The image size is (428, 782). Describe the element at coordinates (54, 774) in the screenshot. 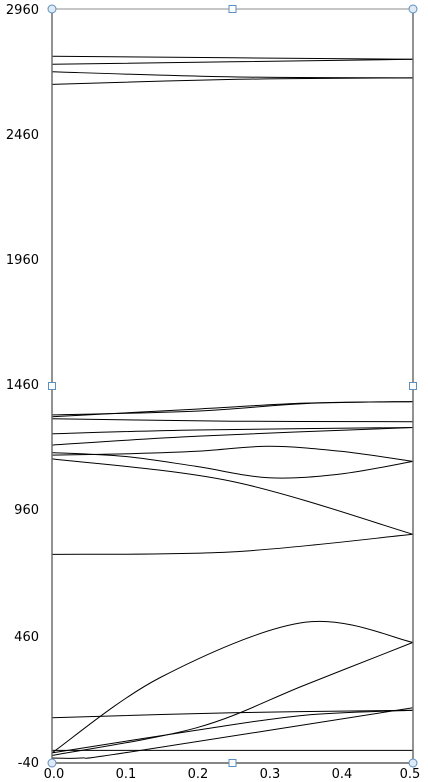

I see `x-tick-label: 0.0` at that location.